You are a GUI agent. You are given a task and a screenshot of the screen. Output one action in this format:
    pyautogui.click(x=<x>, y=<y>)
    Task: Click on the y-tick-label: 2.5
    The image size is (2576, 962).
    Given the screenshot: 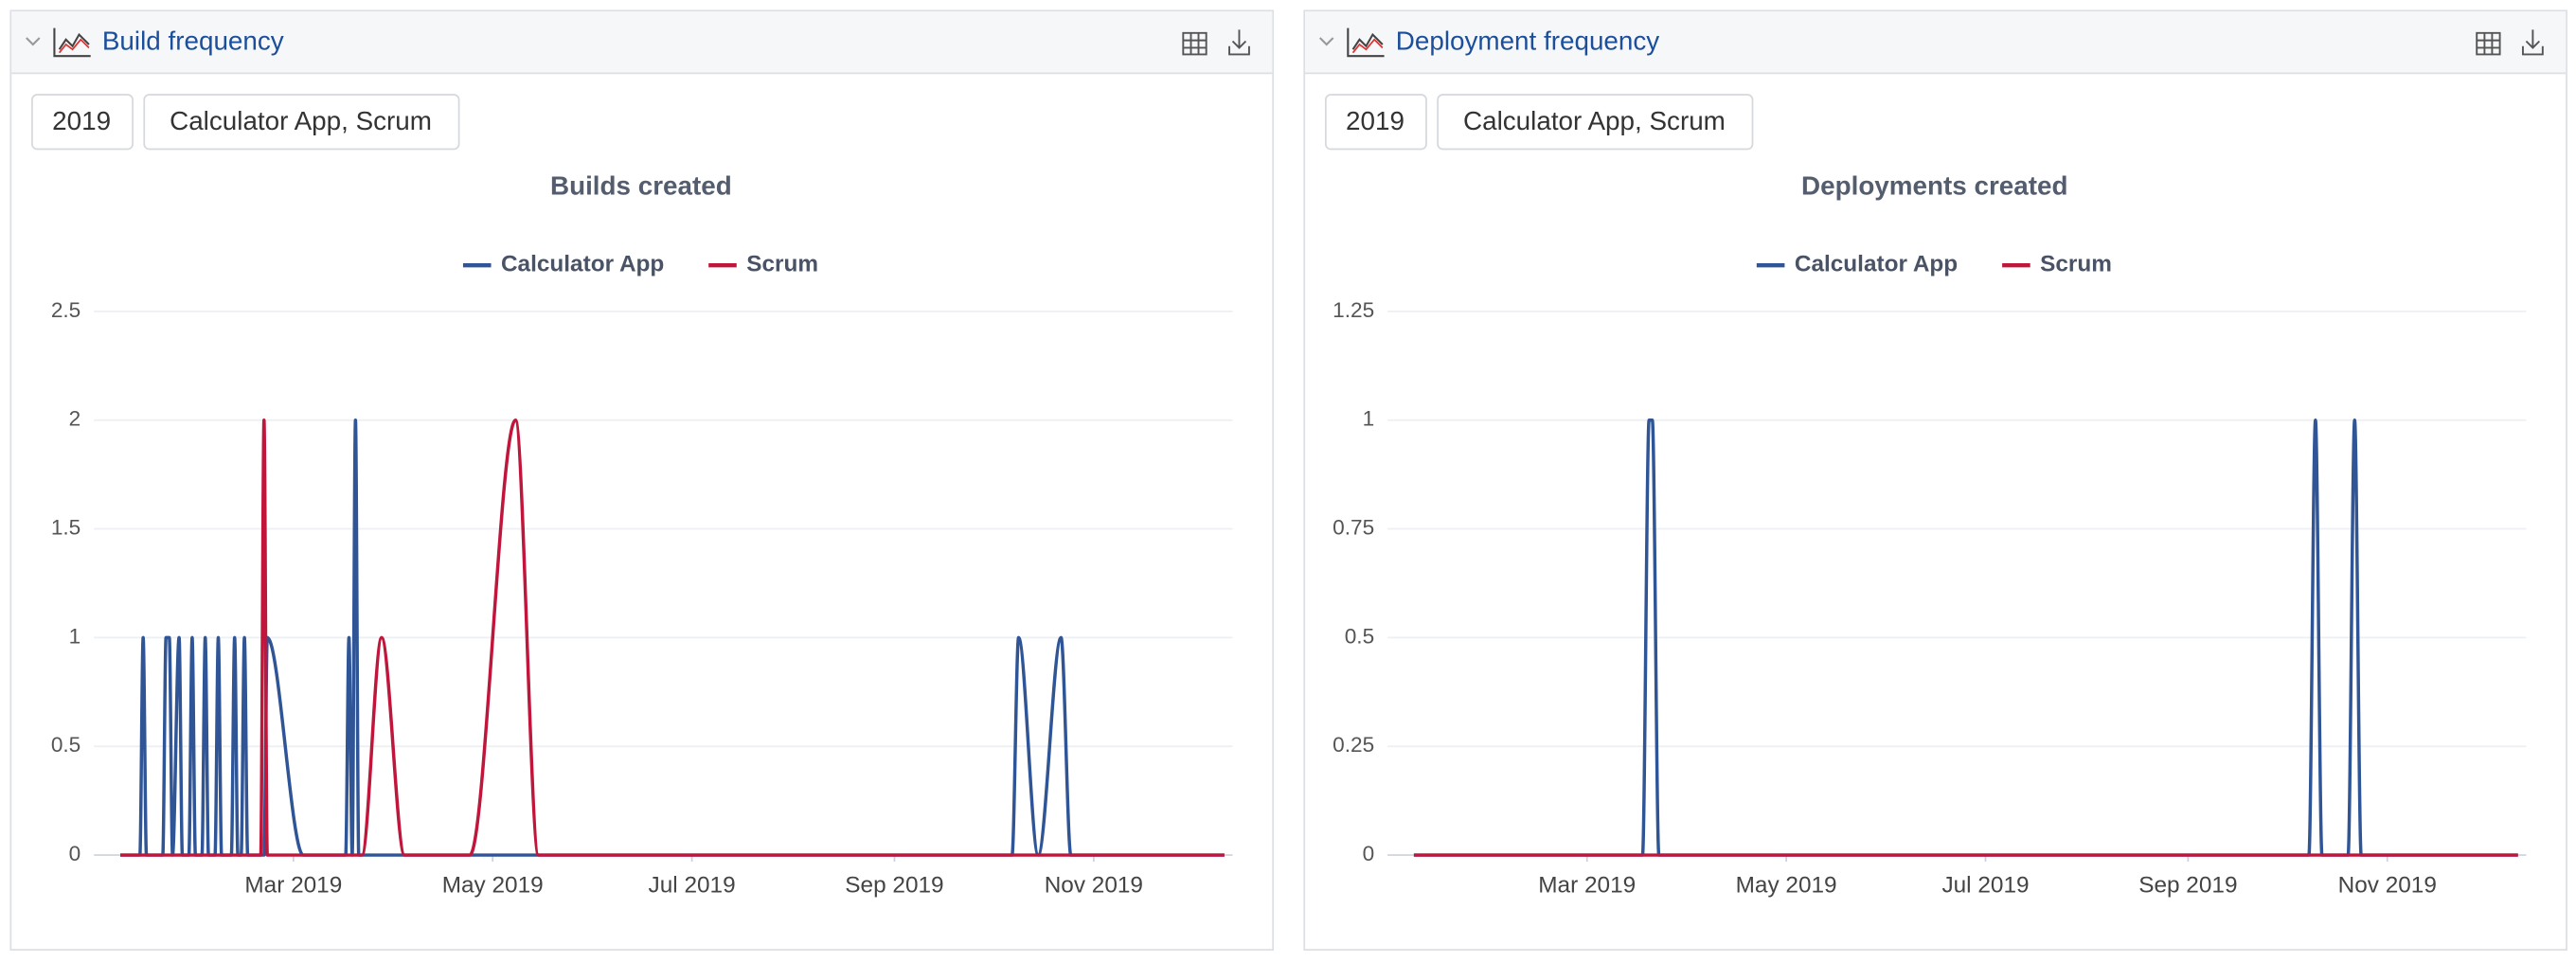 What is the action you would take?
    pyautogui.click(x=65, y=310)
    